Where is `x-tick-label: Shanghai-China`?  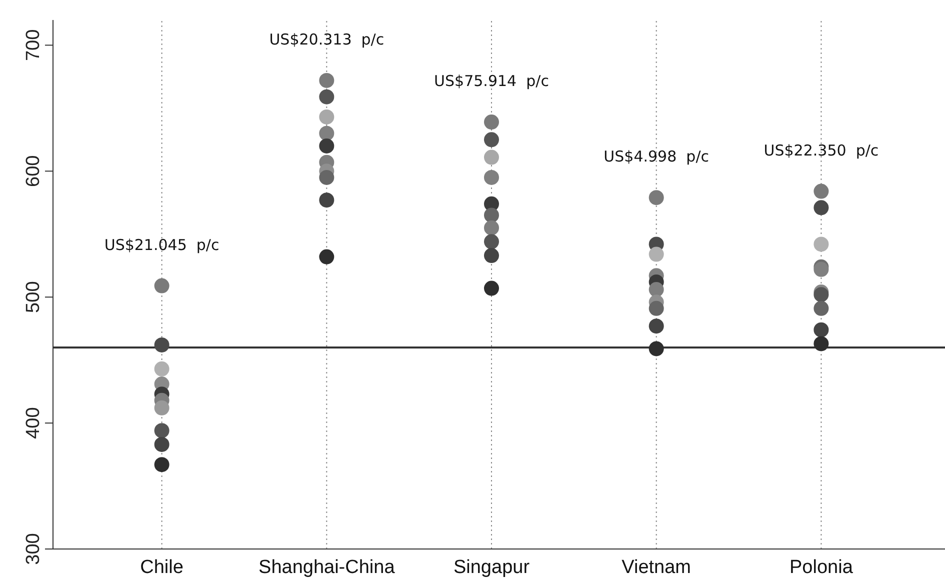
x-tick-label: Shanghai-China is located at coordinates (327, 567).